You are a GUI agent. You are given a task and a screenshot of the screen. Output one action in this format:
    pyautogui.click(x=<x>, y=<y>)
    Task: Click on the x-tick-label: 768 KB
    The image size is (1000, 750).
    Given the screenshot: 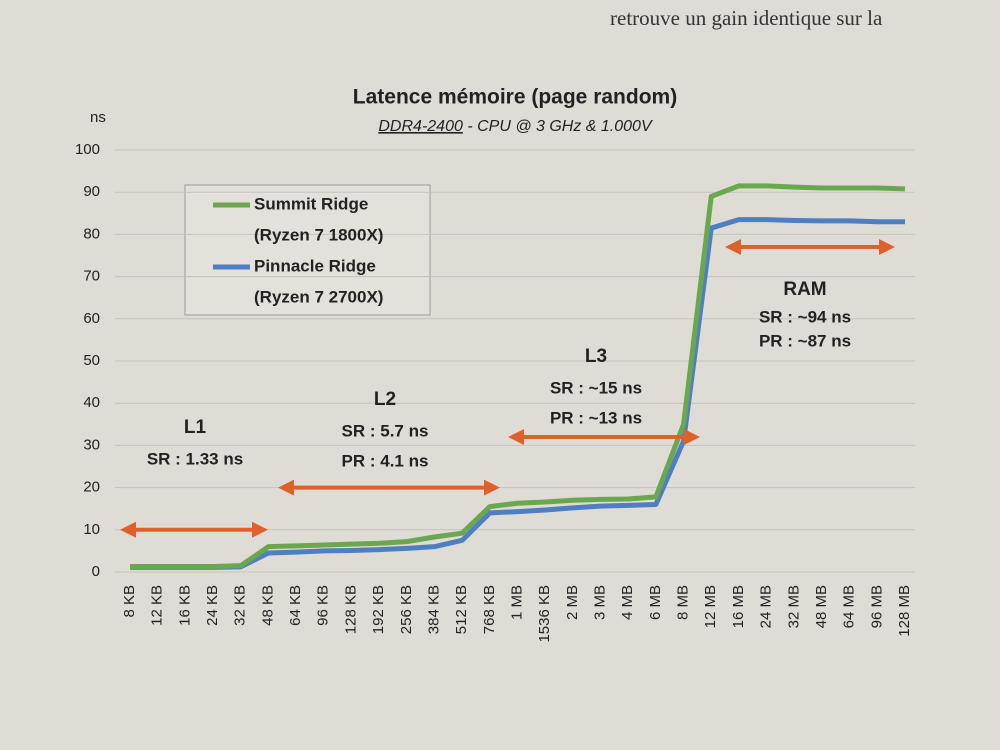 What is the action you would take?
    pyautogui.click(x=489, y=609)
    